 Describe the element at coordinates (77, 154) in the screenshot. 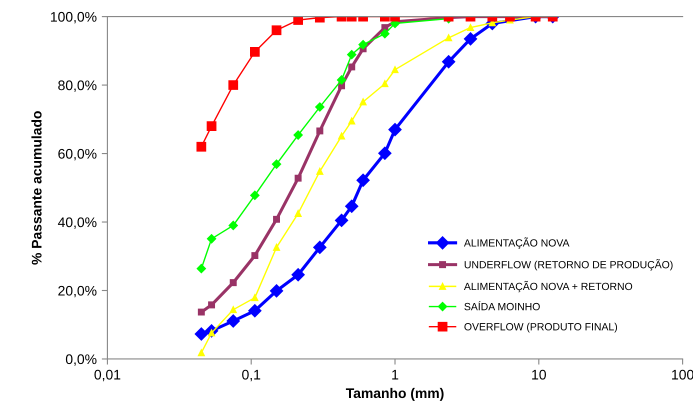

I see `y-tick-label: 60,0%` at that location.